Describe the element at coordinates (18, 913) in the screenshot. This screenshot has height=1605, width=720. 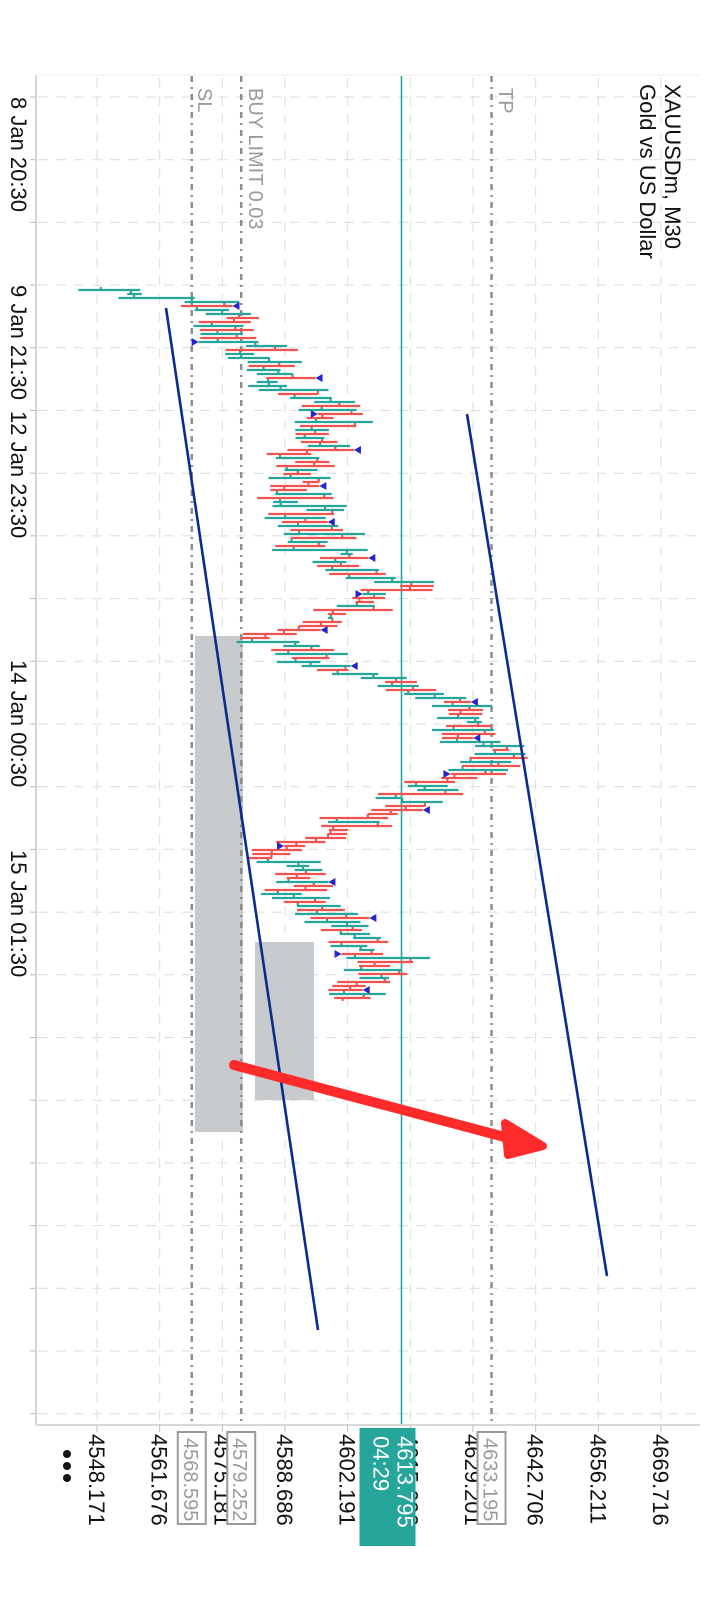
I see `time-axis-label: 15 Jan 01:30` at that location.